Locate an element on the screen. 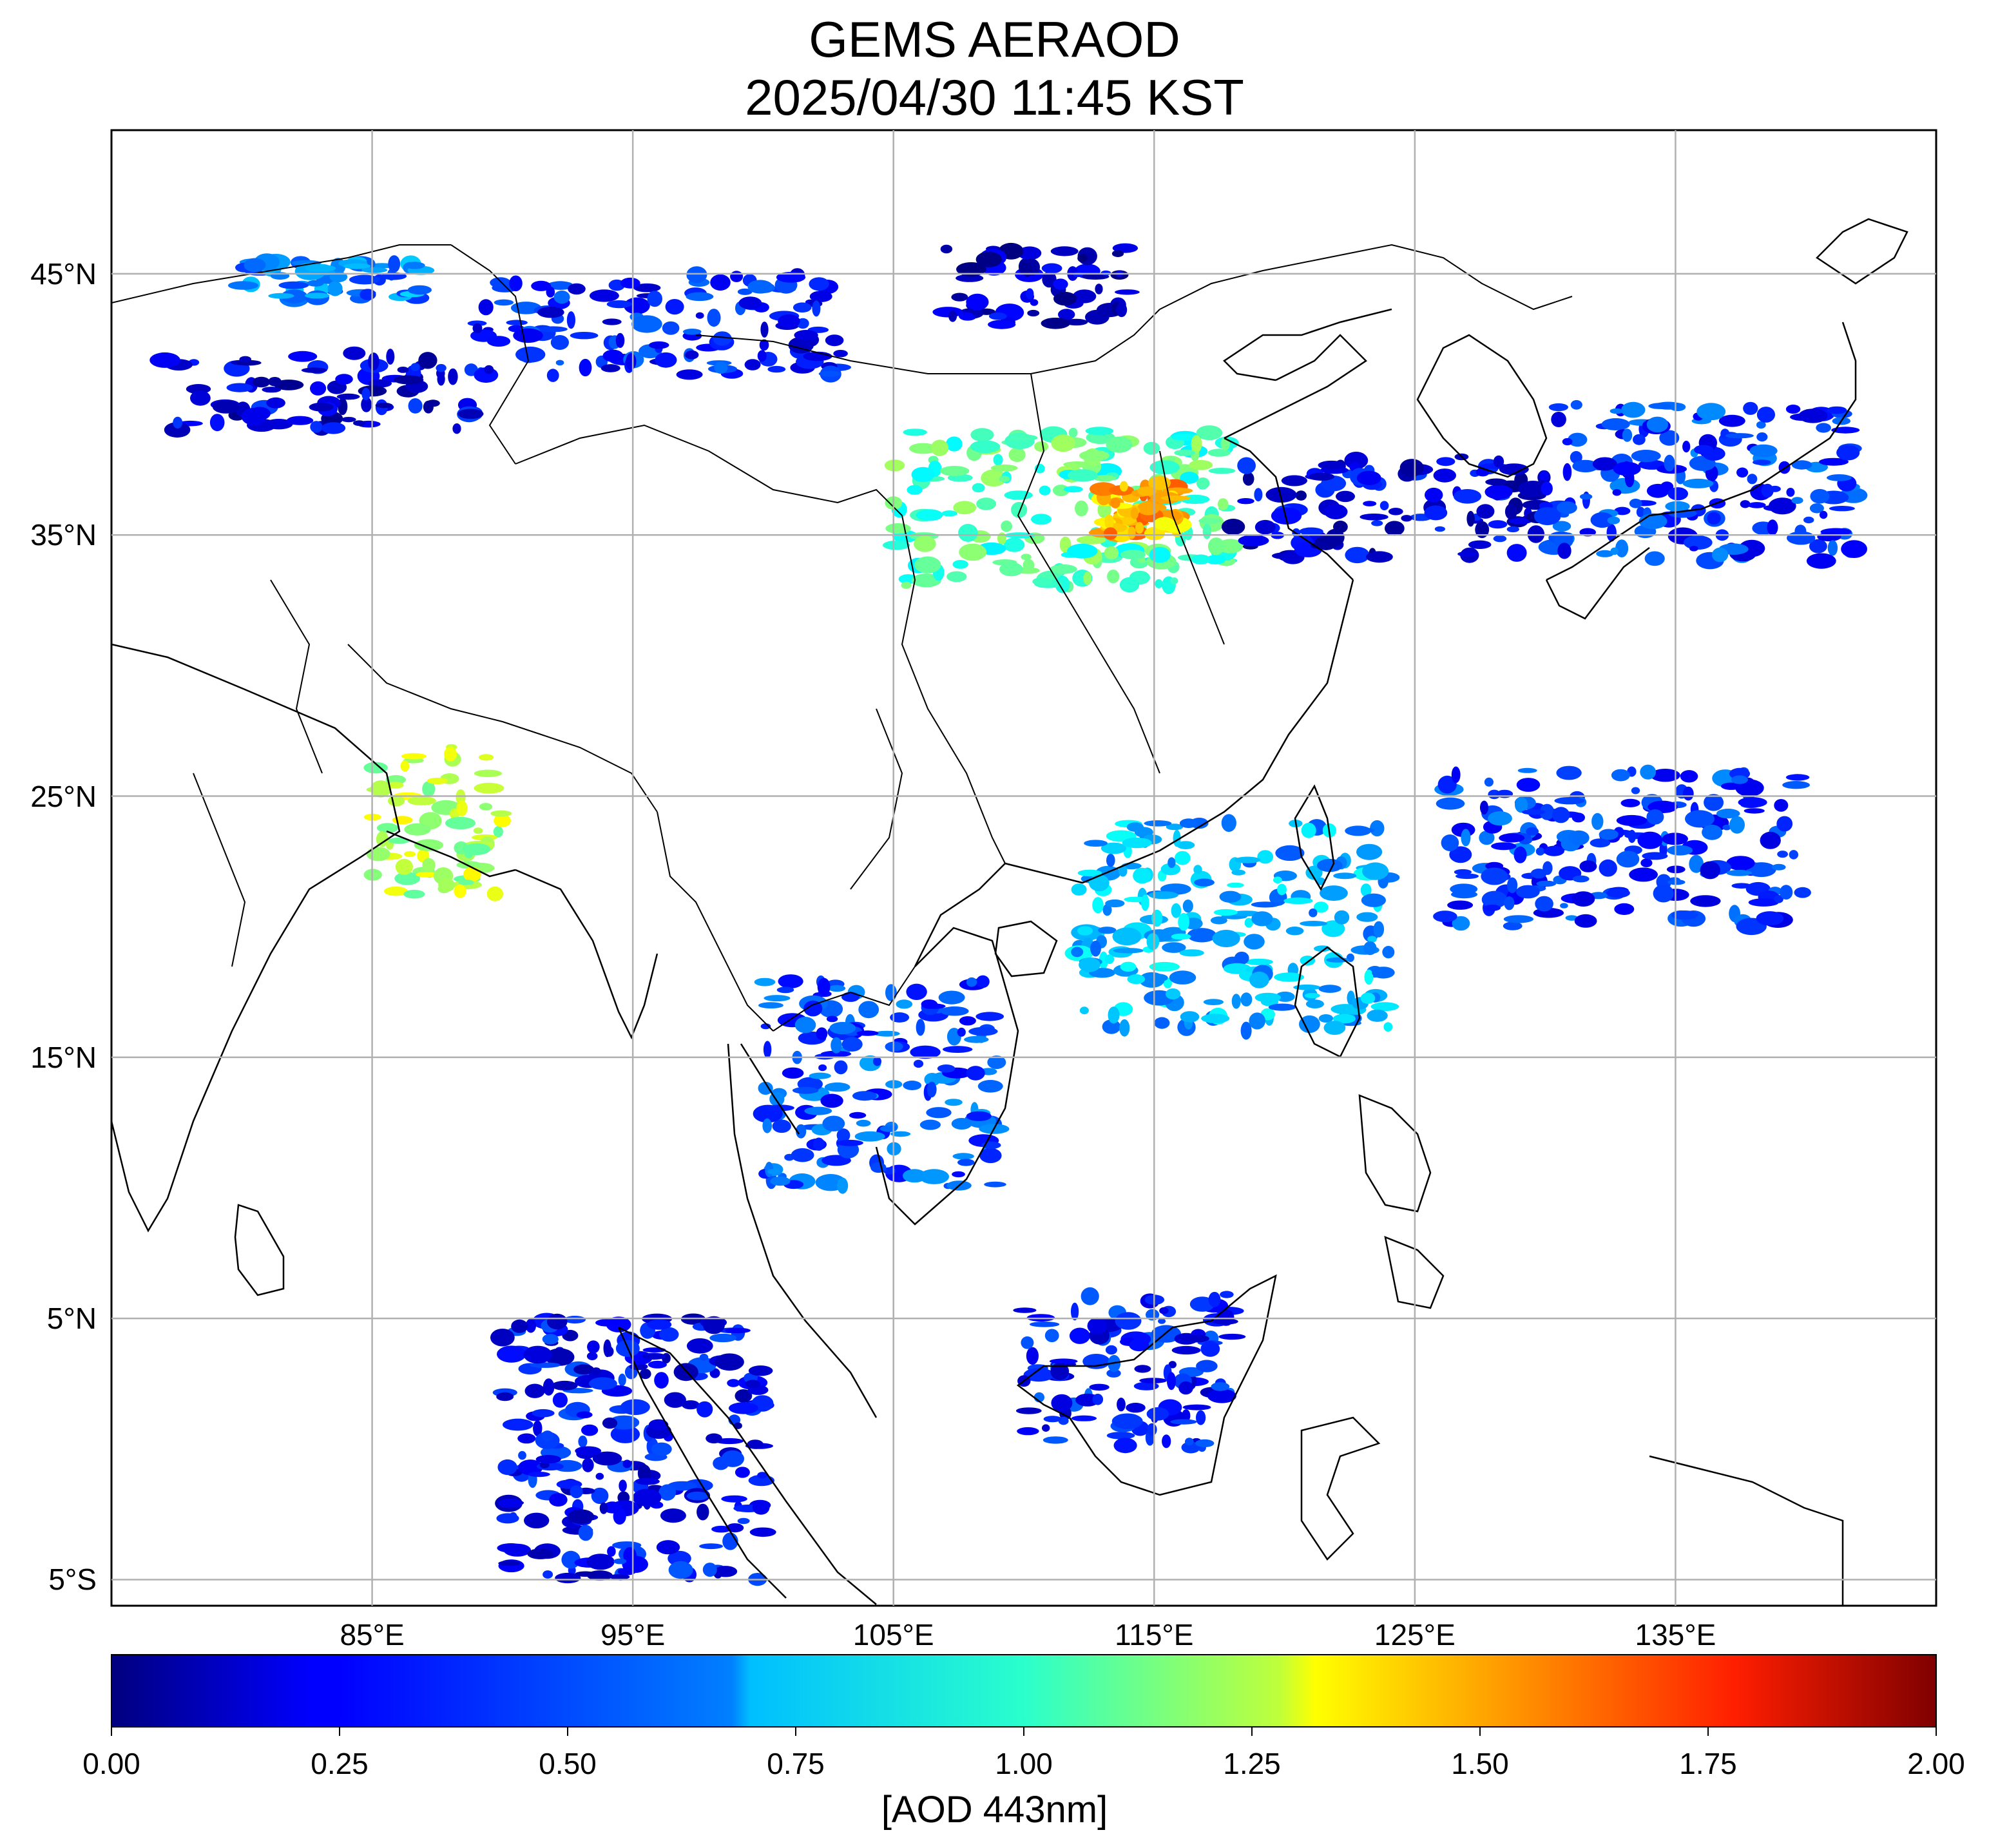 Image resolution: width=1989 pixels, height=1848 pixels. colorbar-tick-label: 0.50 is located at coordinates (568, 1763).